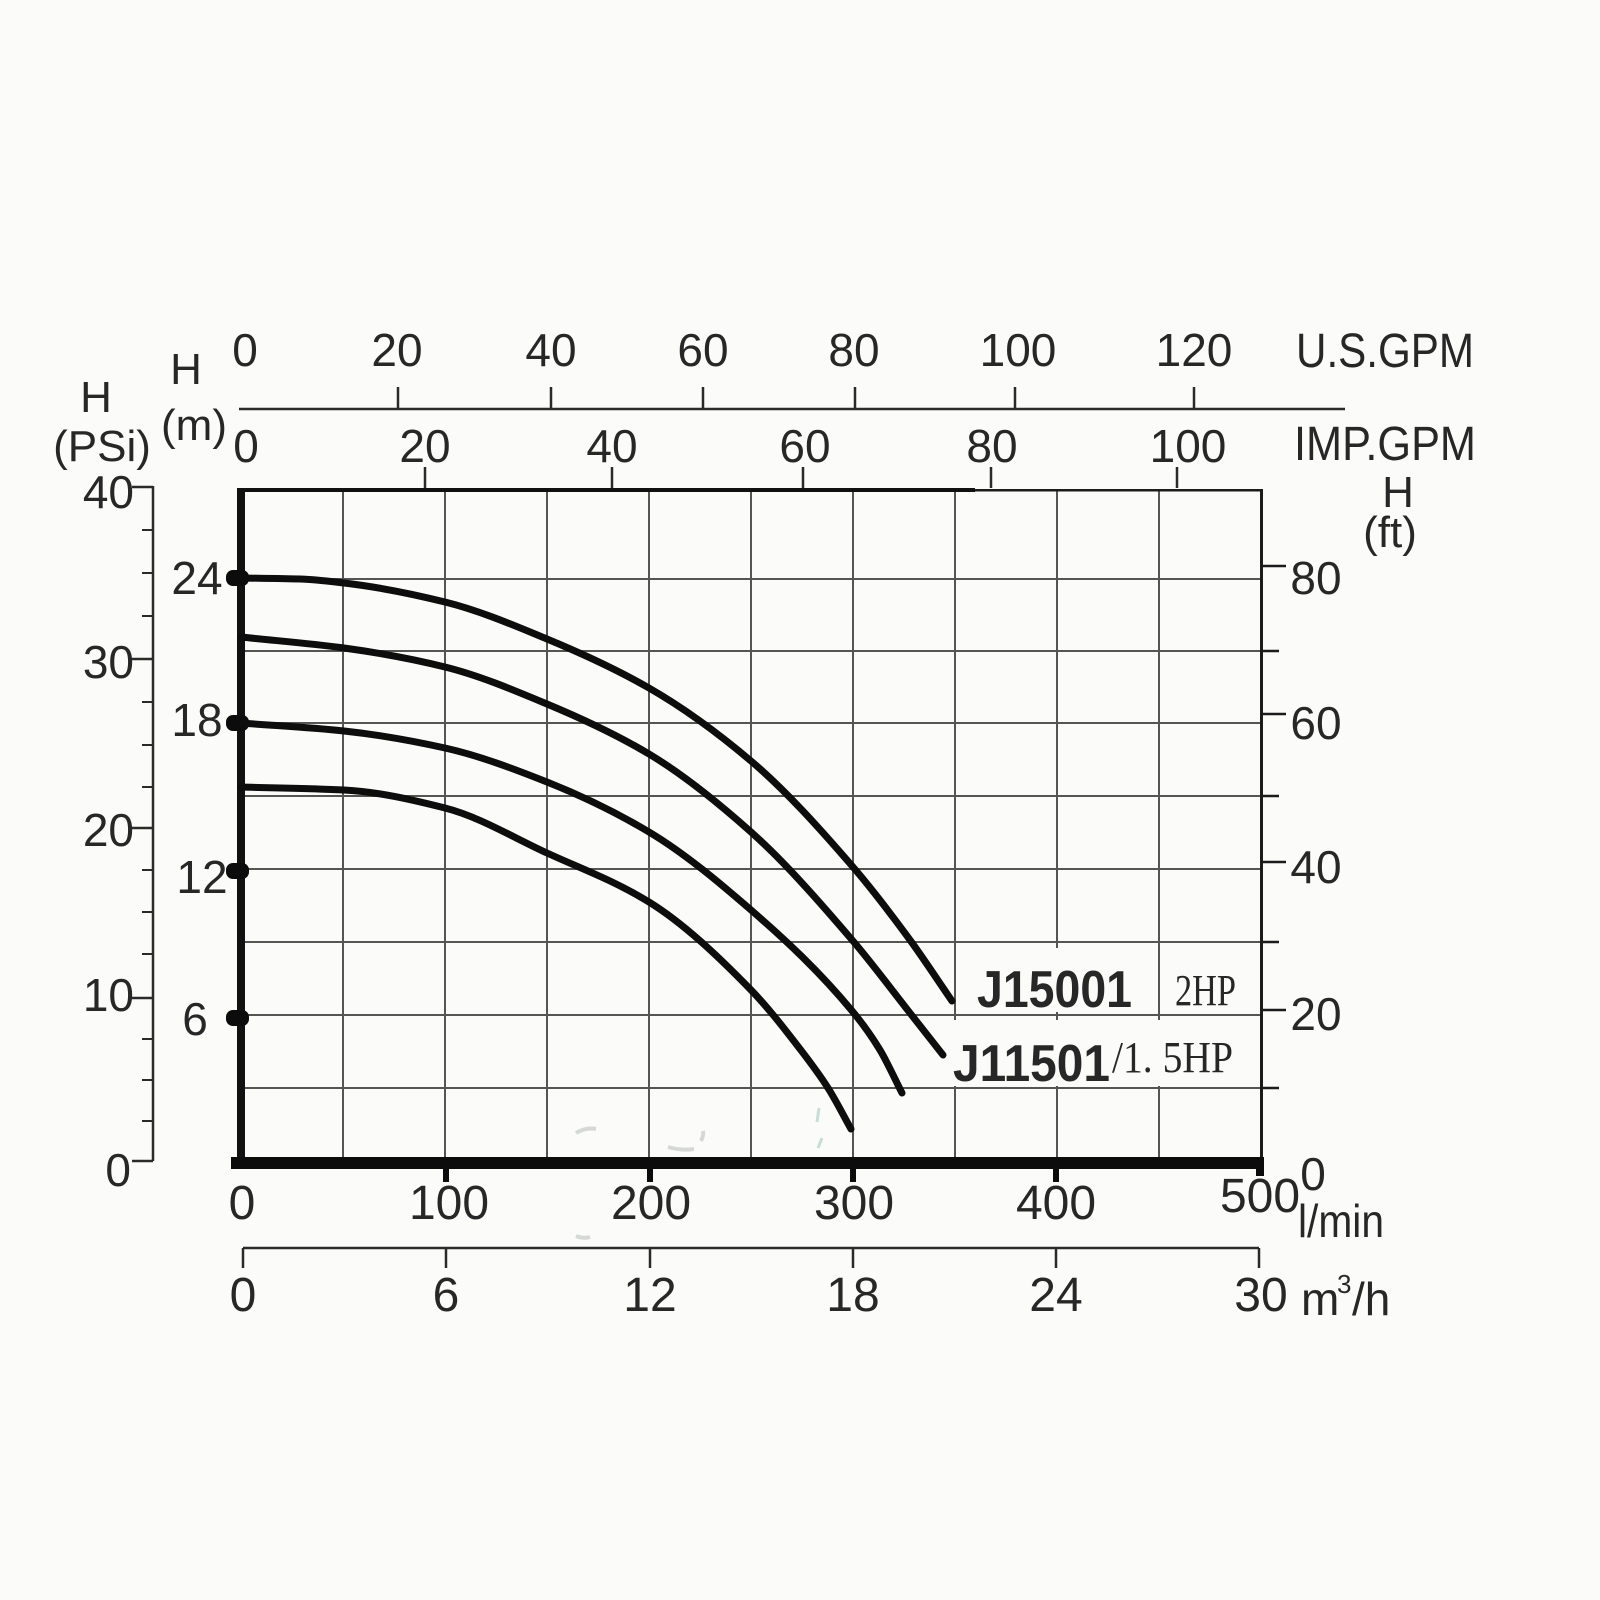 The height and width of the screenshot is (1600, 1600). What do you see at coordinates (108, 995) in the screenshot?
I see `svg-text: 10` at bounding box center [108, 995].